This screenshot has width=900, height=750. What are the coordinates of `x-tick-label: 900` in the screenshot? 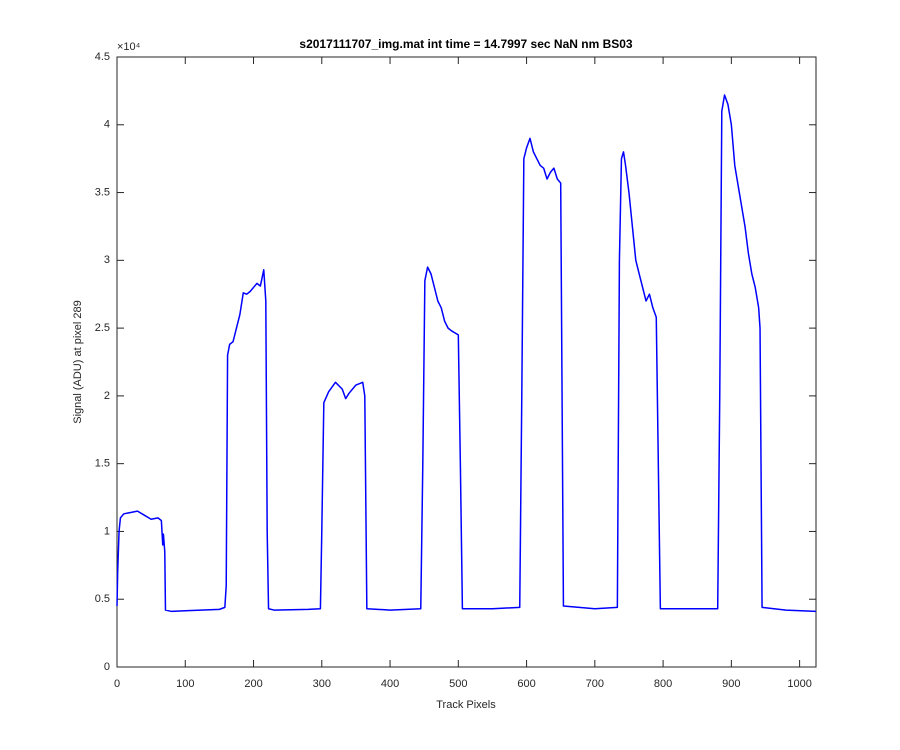 It's located at (731, 684).